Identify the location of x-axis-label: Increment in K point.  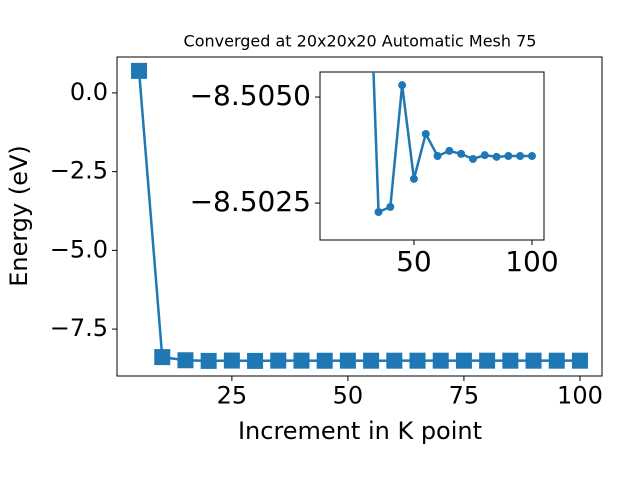
(360, 431).